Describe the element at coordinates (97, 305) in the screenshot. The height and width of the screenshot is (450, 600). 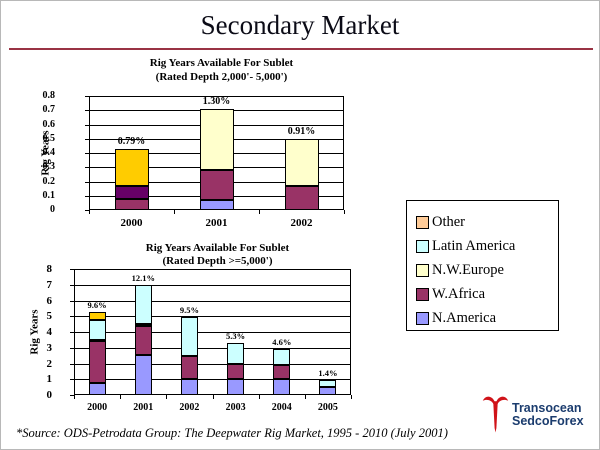
I see `bar-value-label-2000: 9.6%` at that location.